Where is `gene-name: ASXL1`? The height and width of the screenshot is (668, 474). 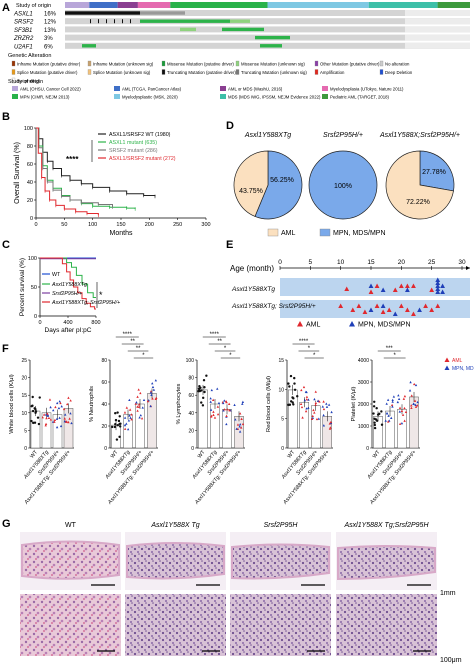 gene-name: ASXL1 is located at coordinates (23, 15).